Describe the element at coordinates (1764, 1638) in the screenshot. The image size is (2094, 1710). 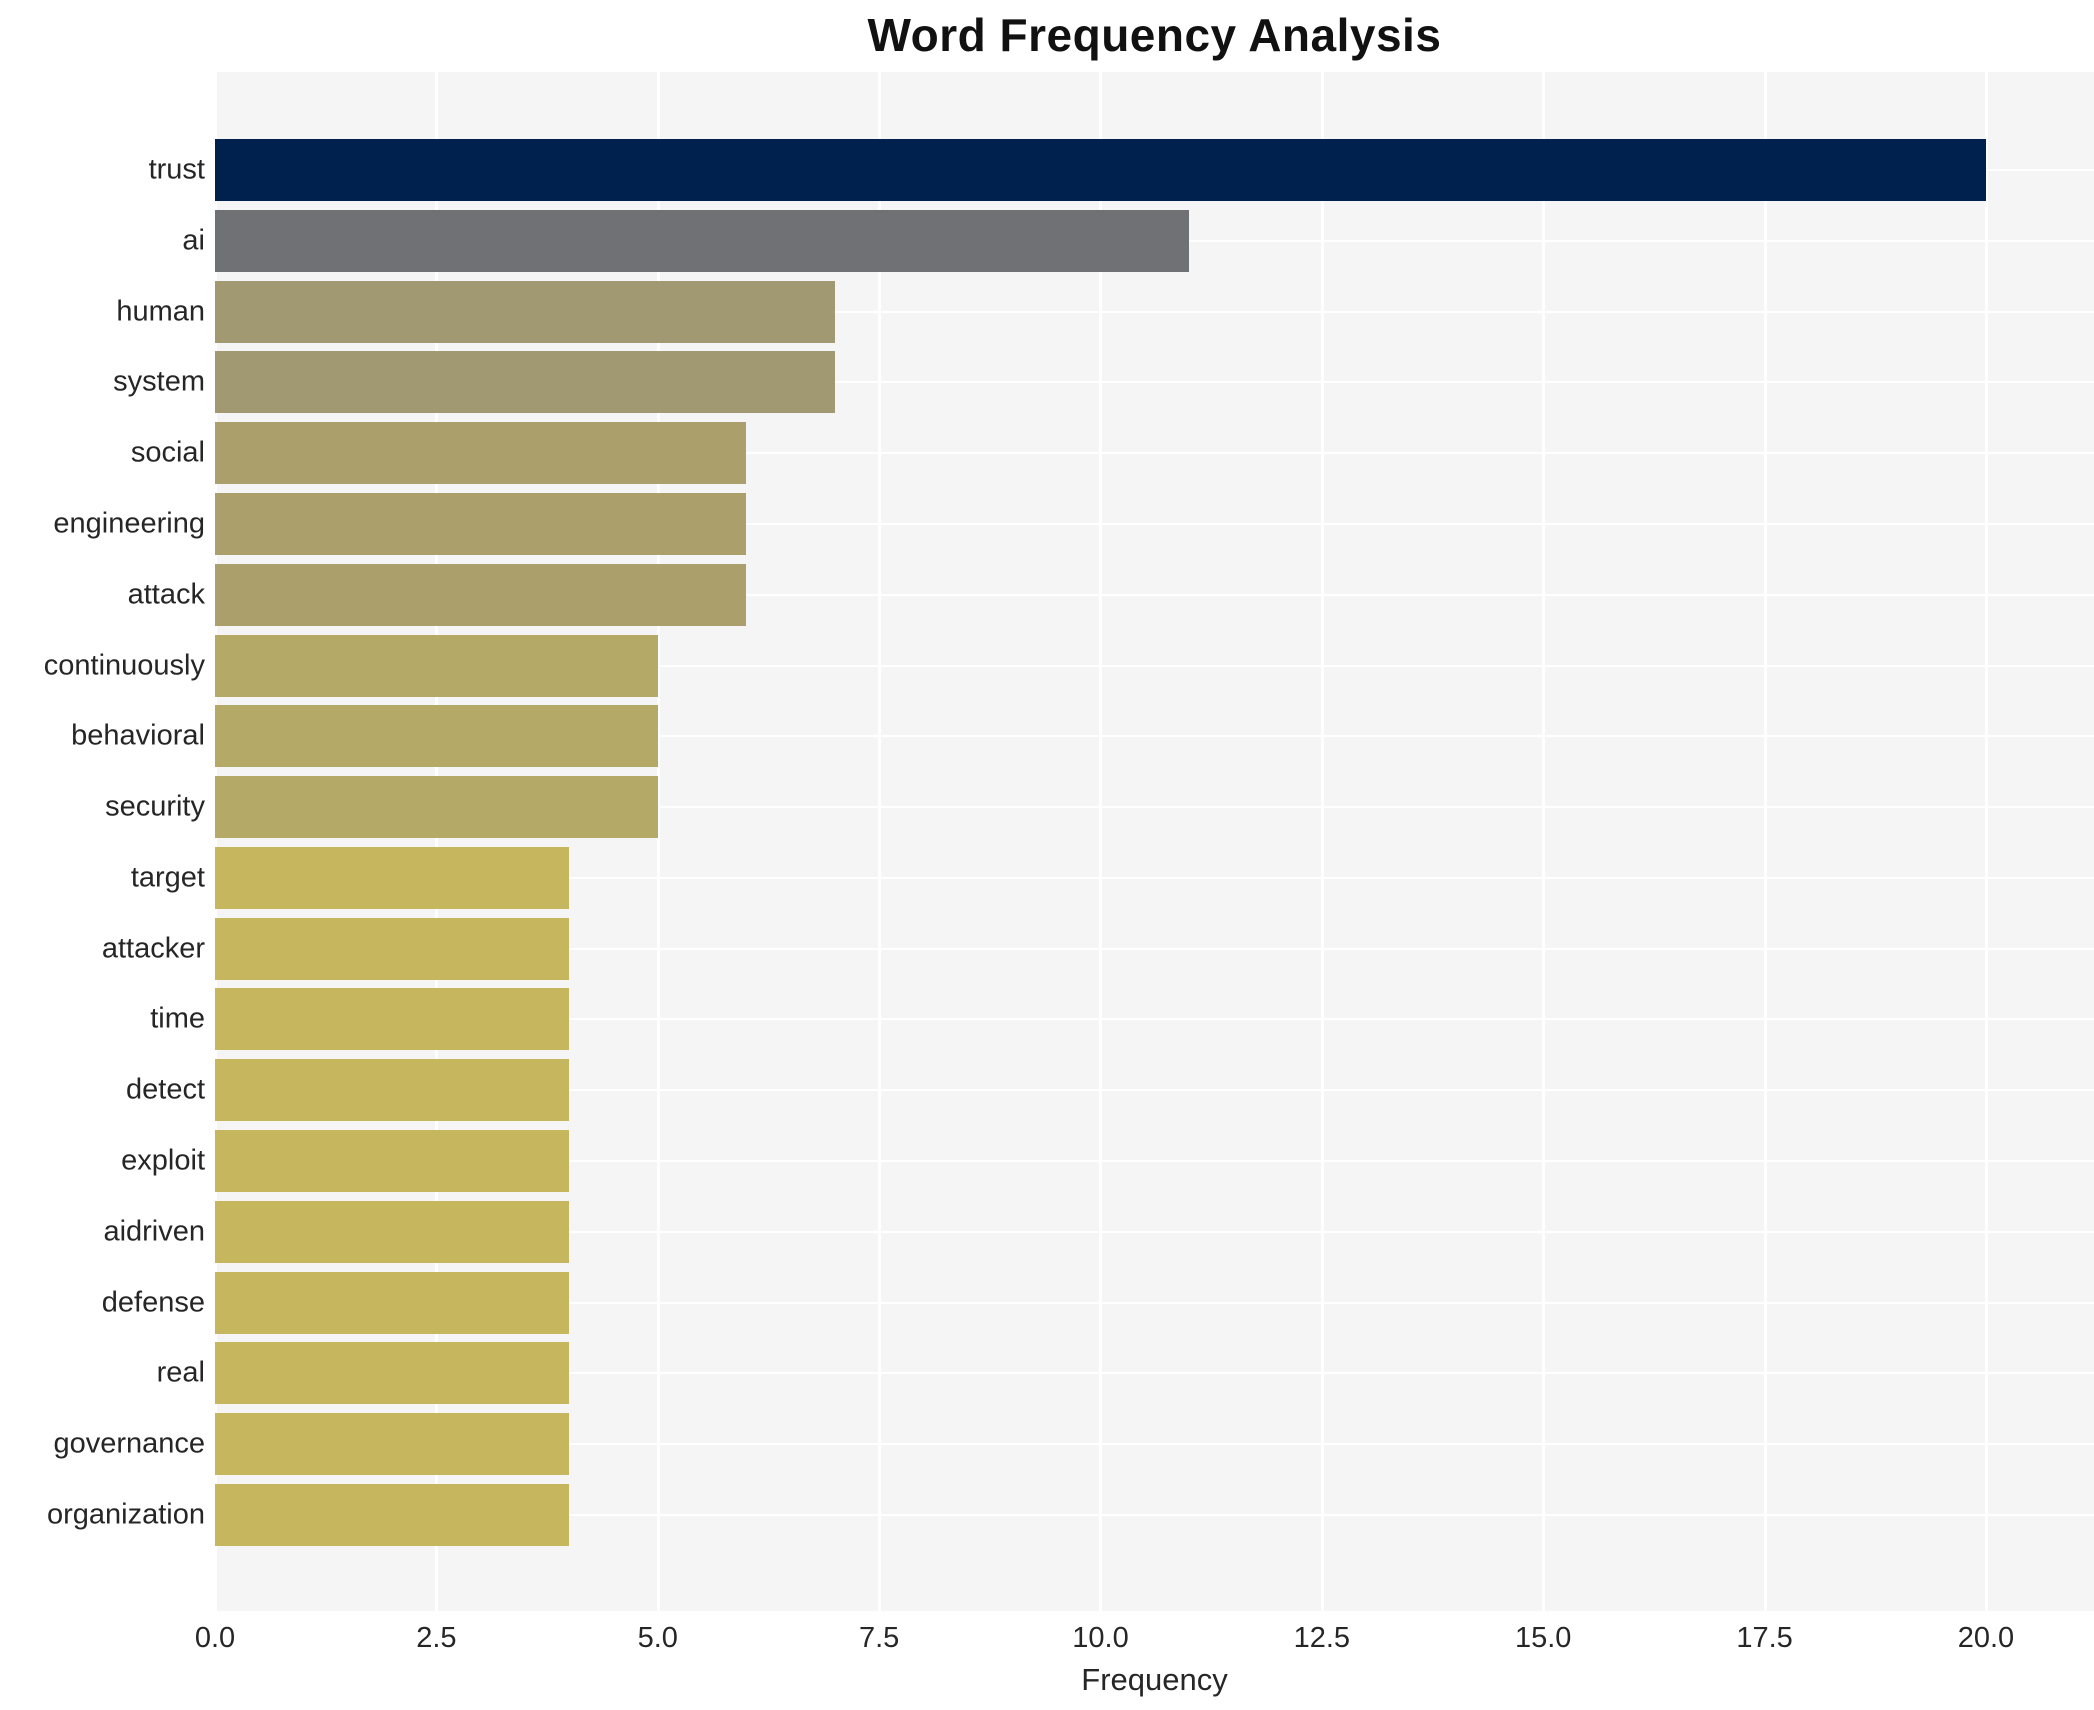
I see `x-tick-label-17.5: 17.5` at that location.